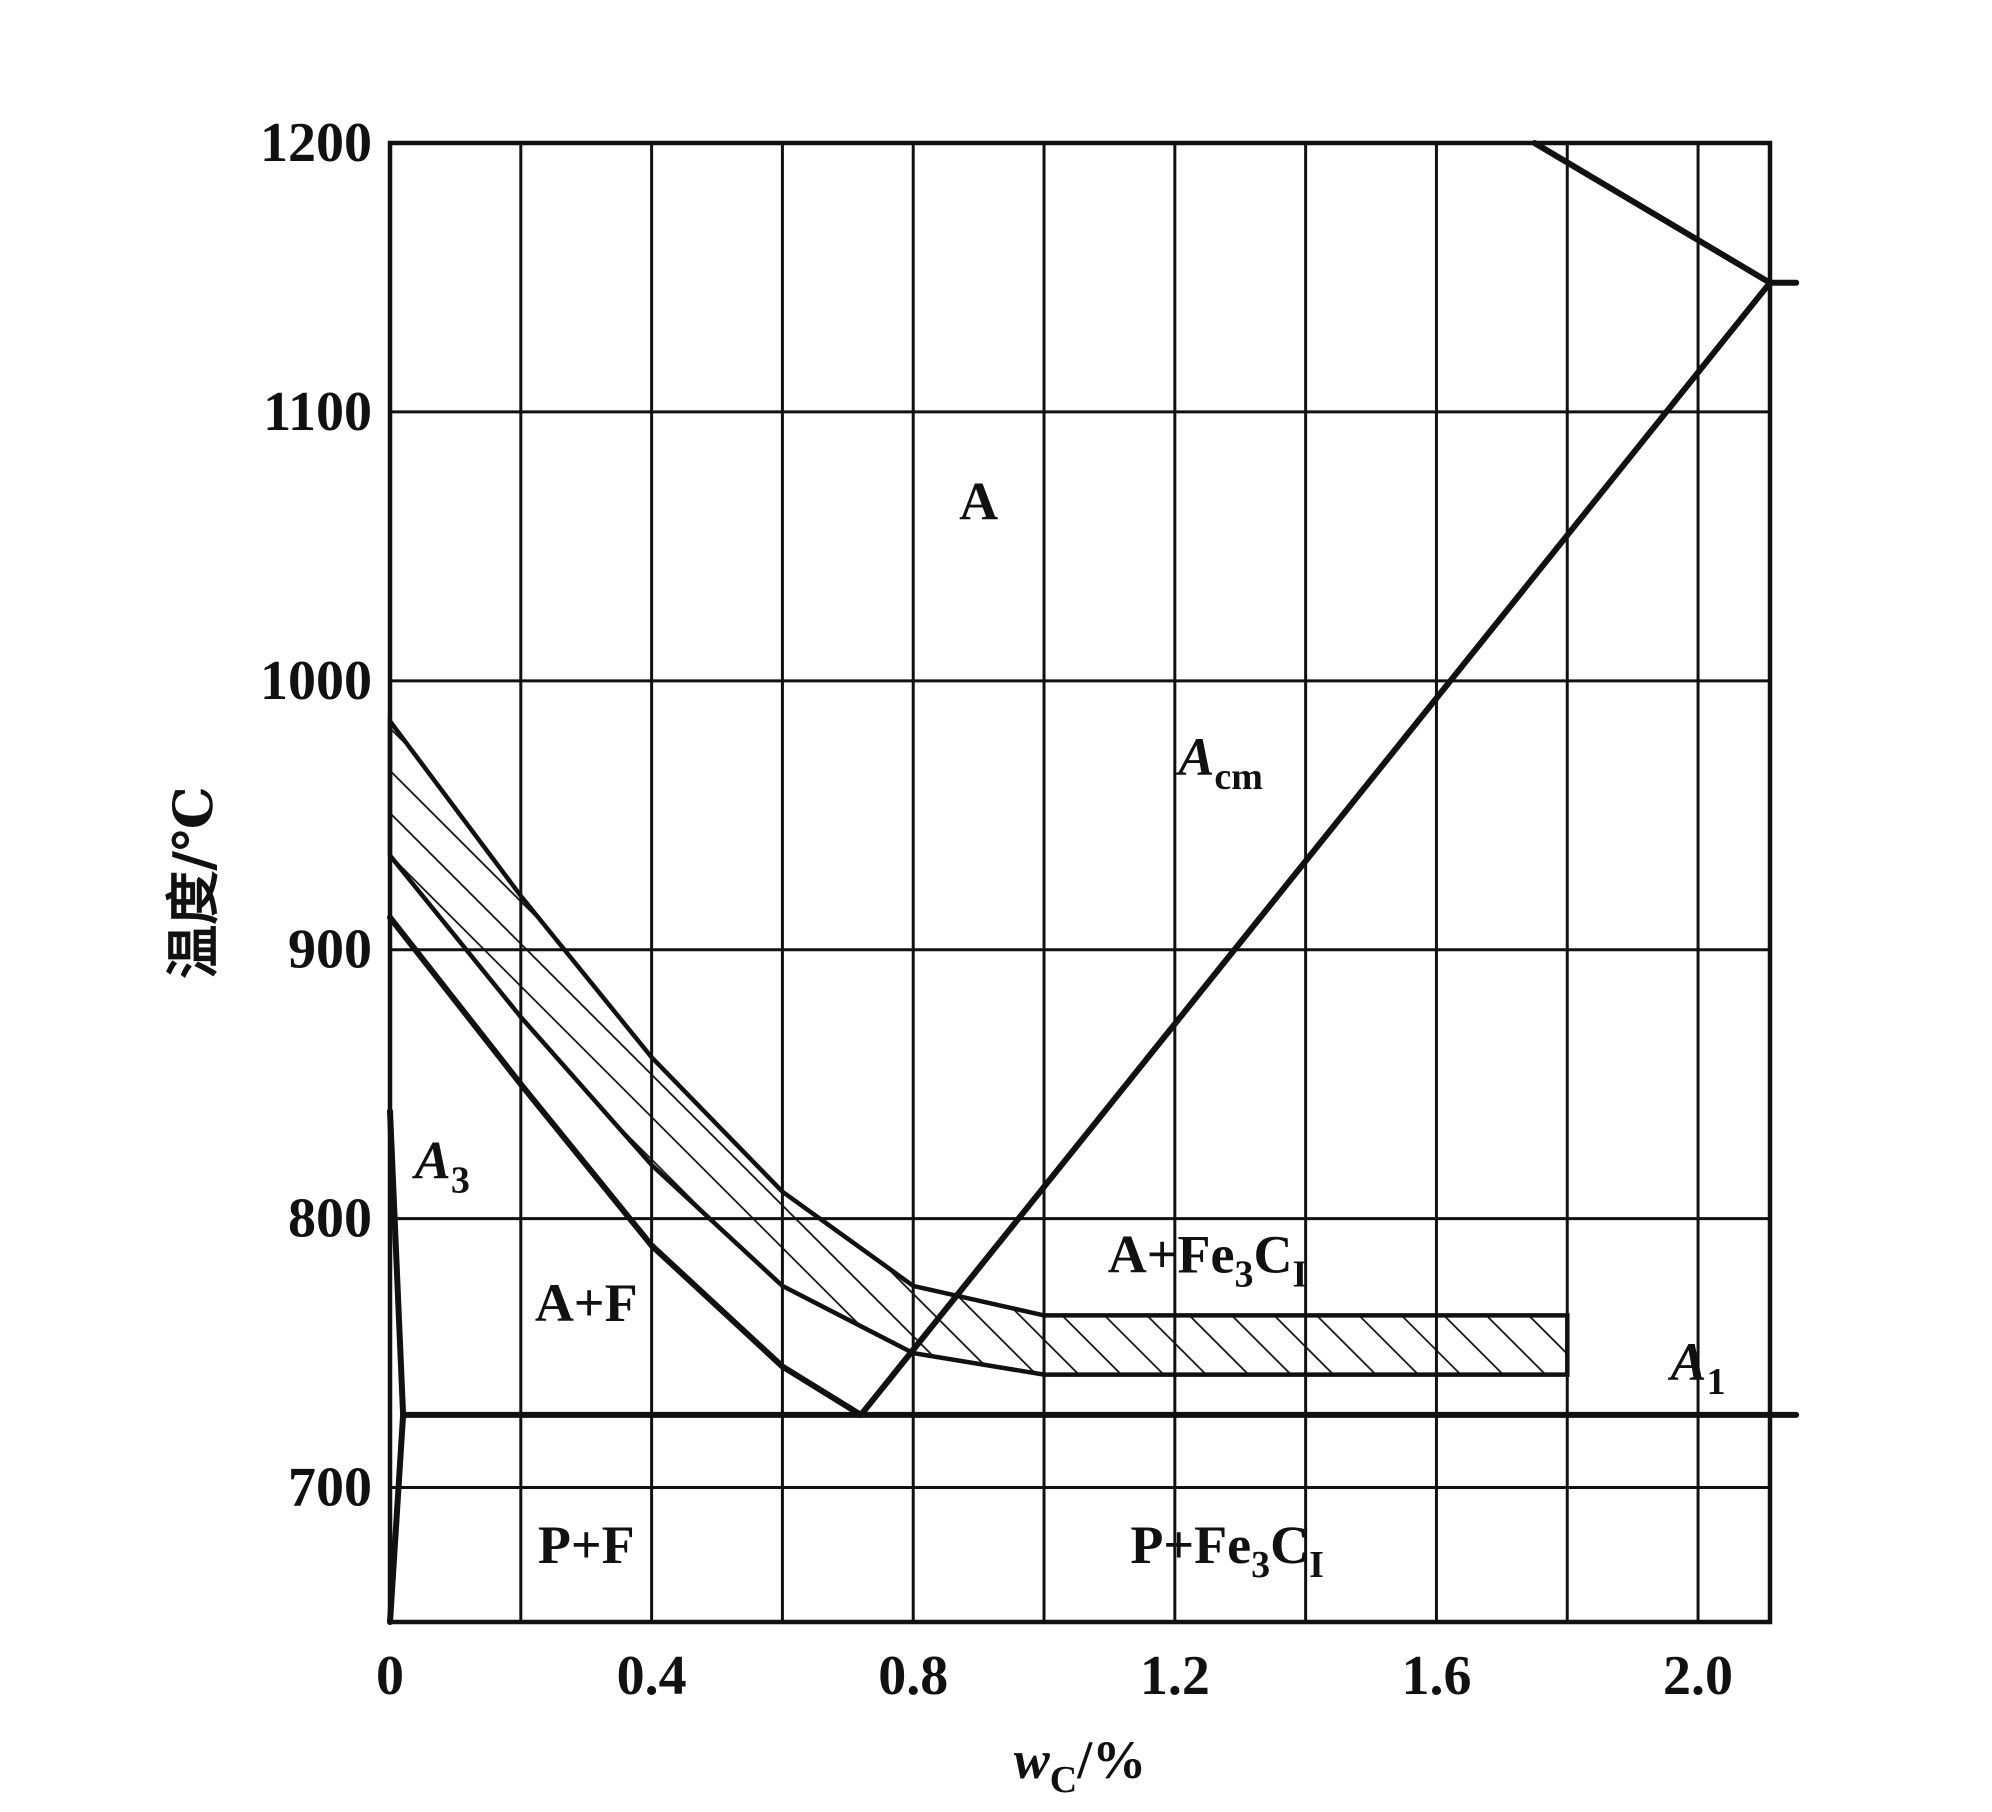 Image resolution: width=1992 pixels, height=1812 pixels. Describe the element at coordinates (1665, 213) in the screenshot. I see `series-E-line` at that location.